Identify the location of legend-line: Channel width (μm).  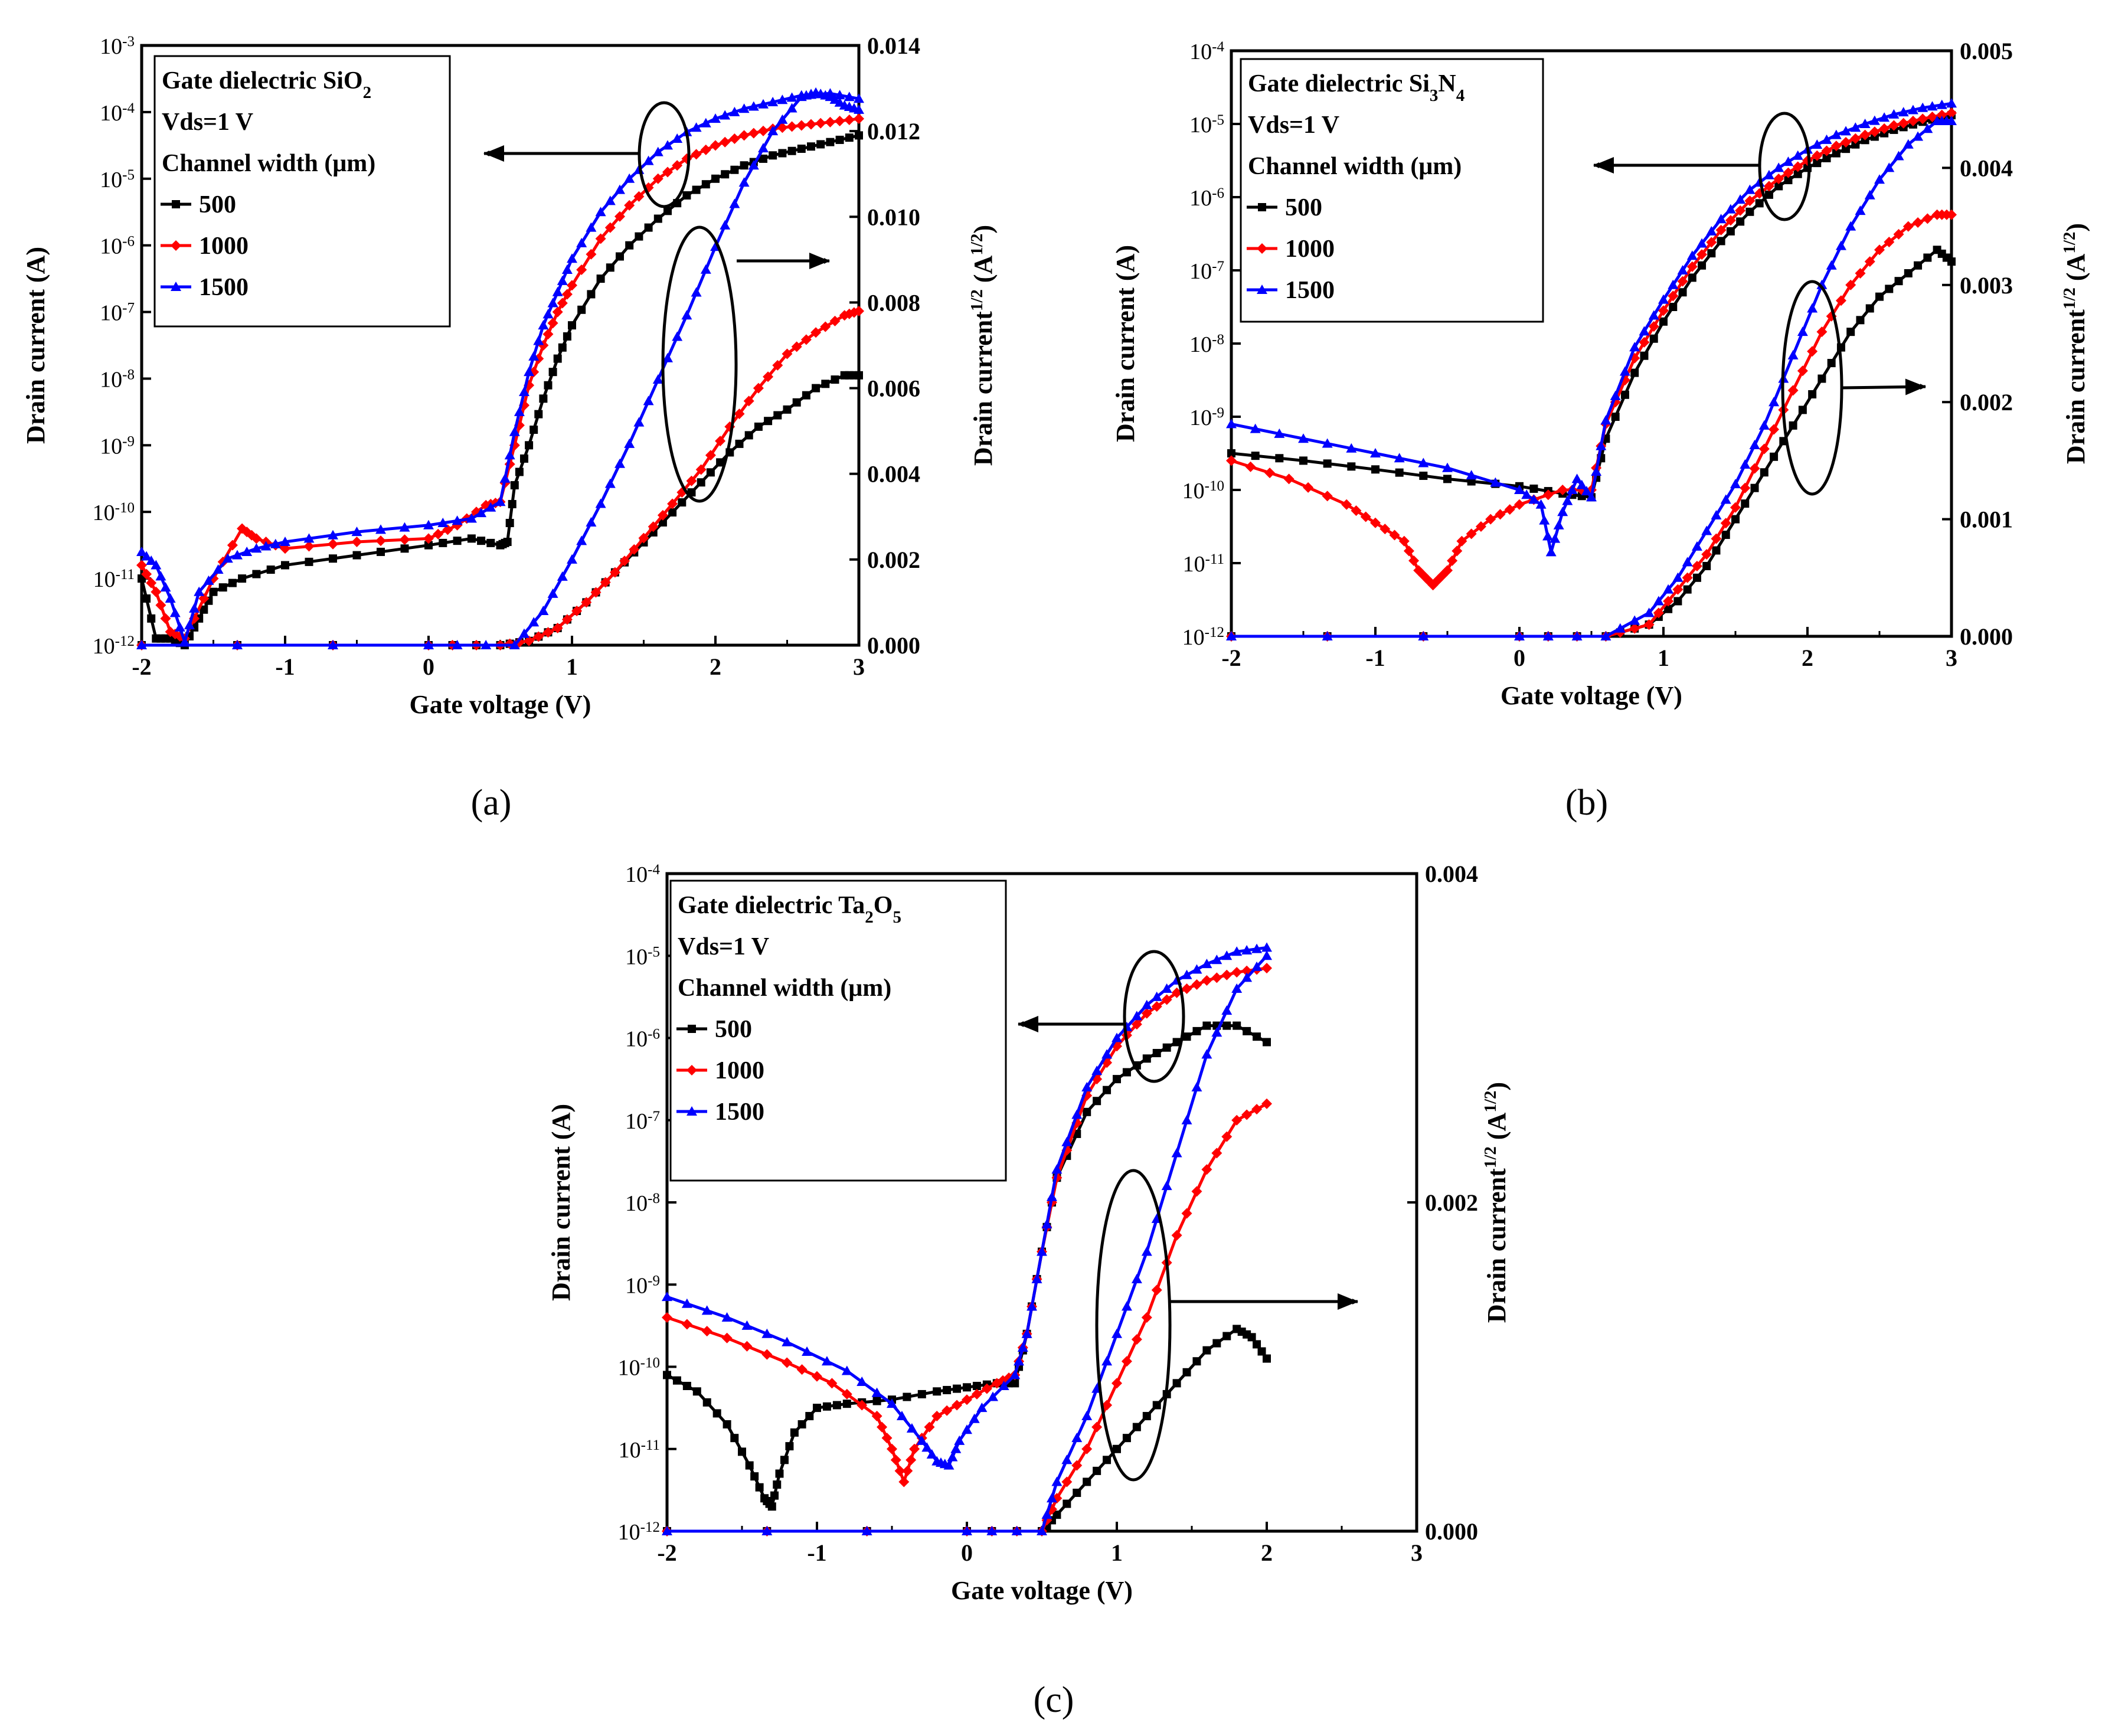
(1355, 166).